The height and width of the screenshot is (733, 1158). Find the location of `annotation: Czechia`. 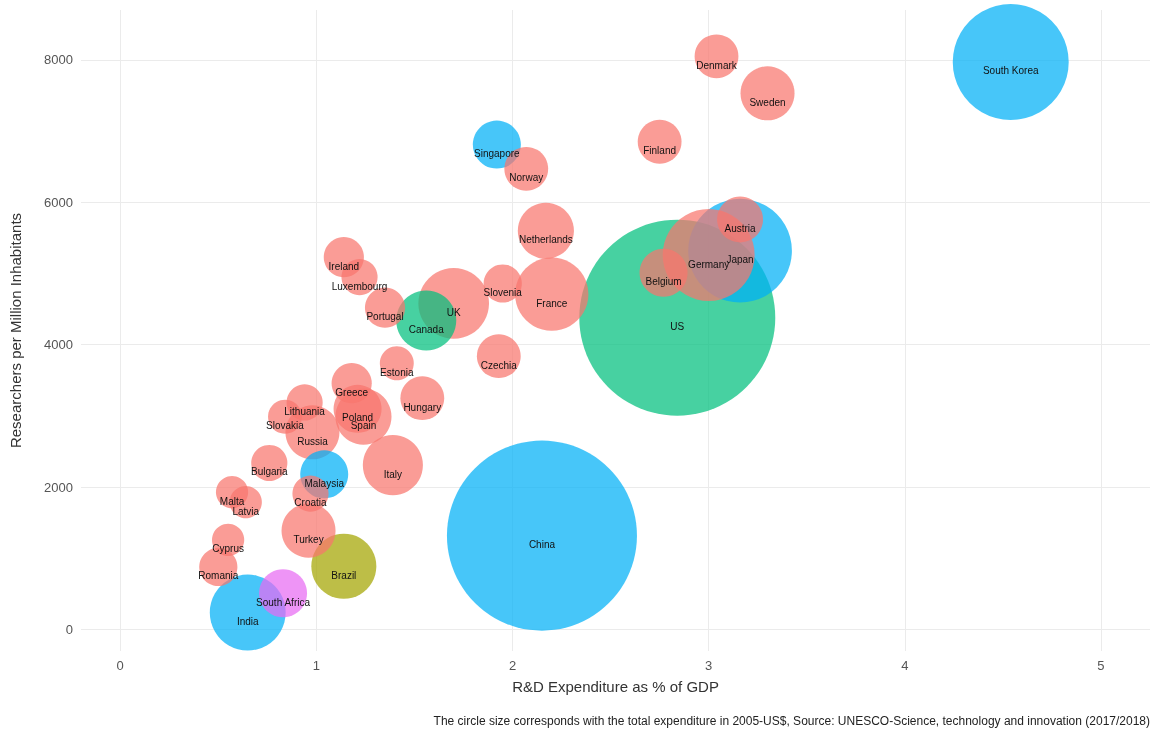

annotation: Czechia is located at coordinates (499, 365).